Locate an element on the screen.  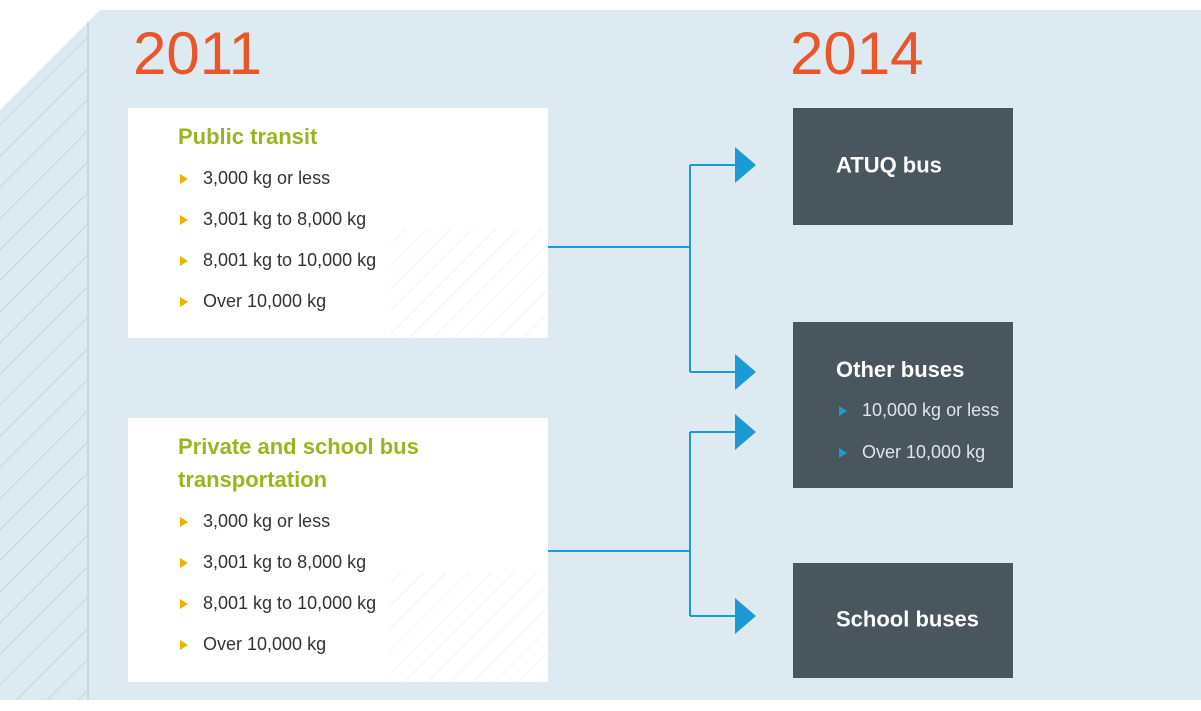
box-title: Private and school bus is located at coordinates (298, 446).